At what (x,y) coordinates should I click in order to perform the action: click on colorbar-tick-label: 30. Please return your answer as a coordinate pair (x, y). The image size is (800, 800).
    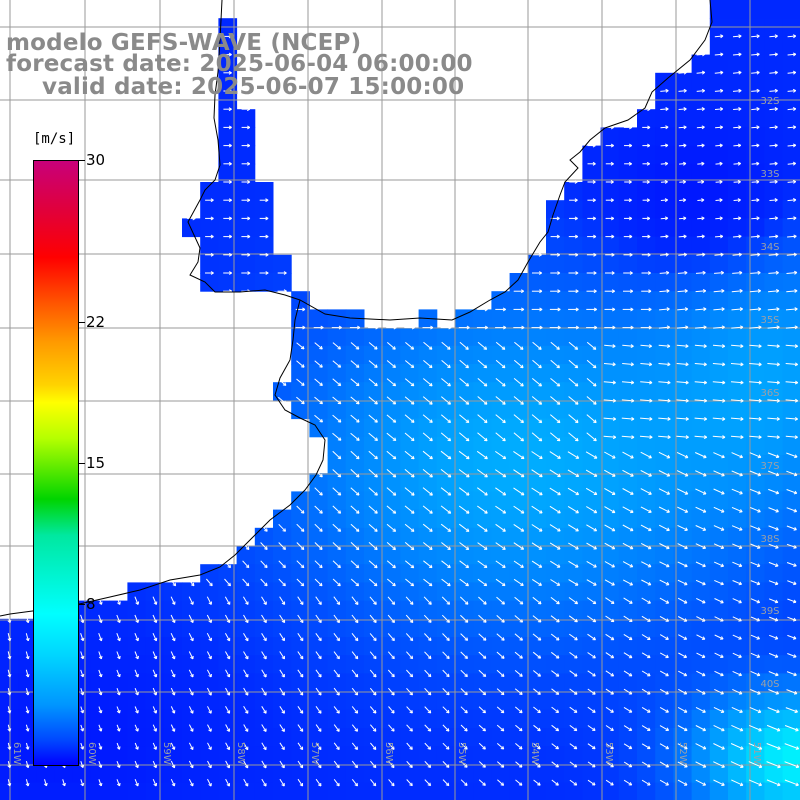
    Looking at the image, I should click on (96, 160).